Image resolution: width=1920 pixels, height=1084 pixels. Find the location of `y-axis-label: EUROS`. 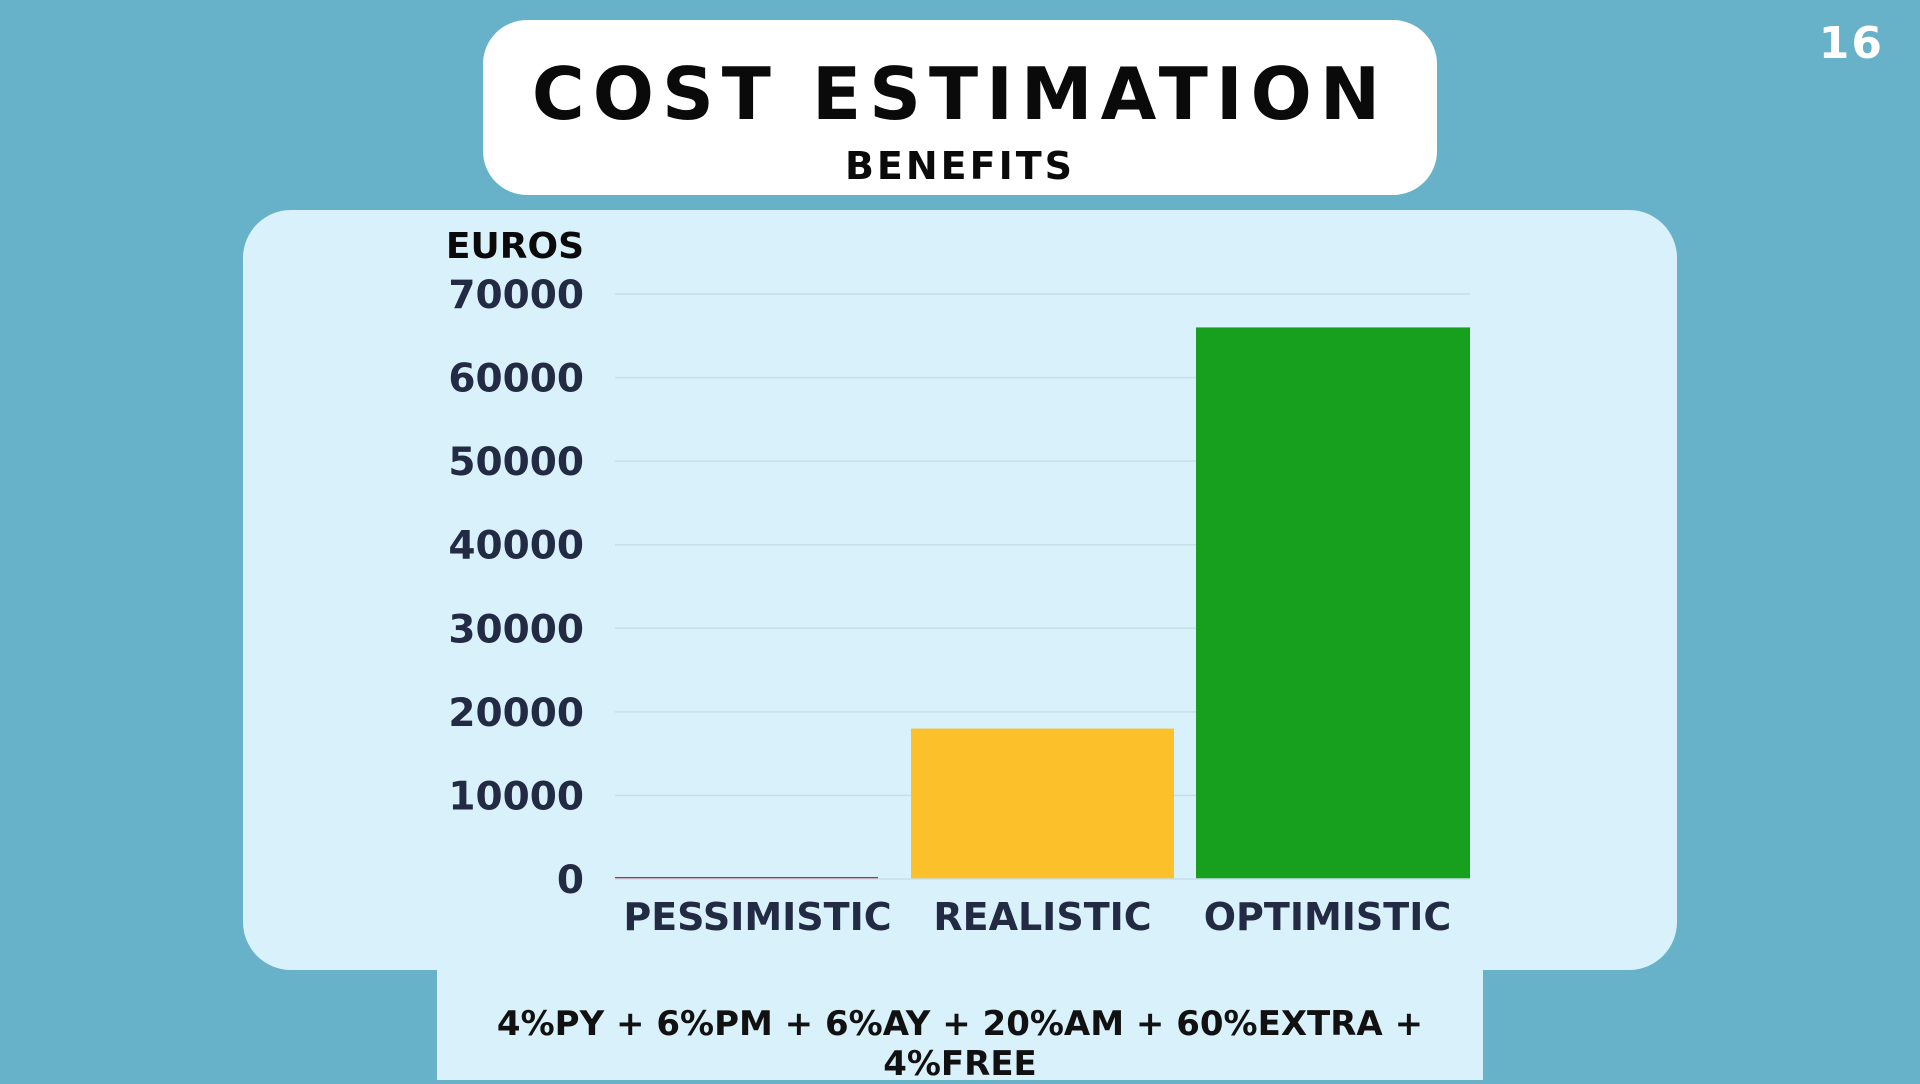

y-axis-label: EUROS is located at coordinates (515, 246).